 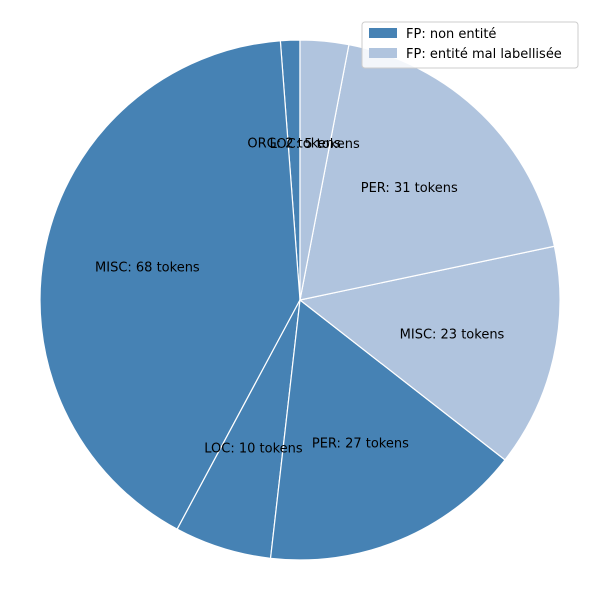 What do you see at coordinates (451, 34) in the screenshot?
I see `legend-label-non-entite: FP: non entité` at bounding box center [451, 34].